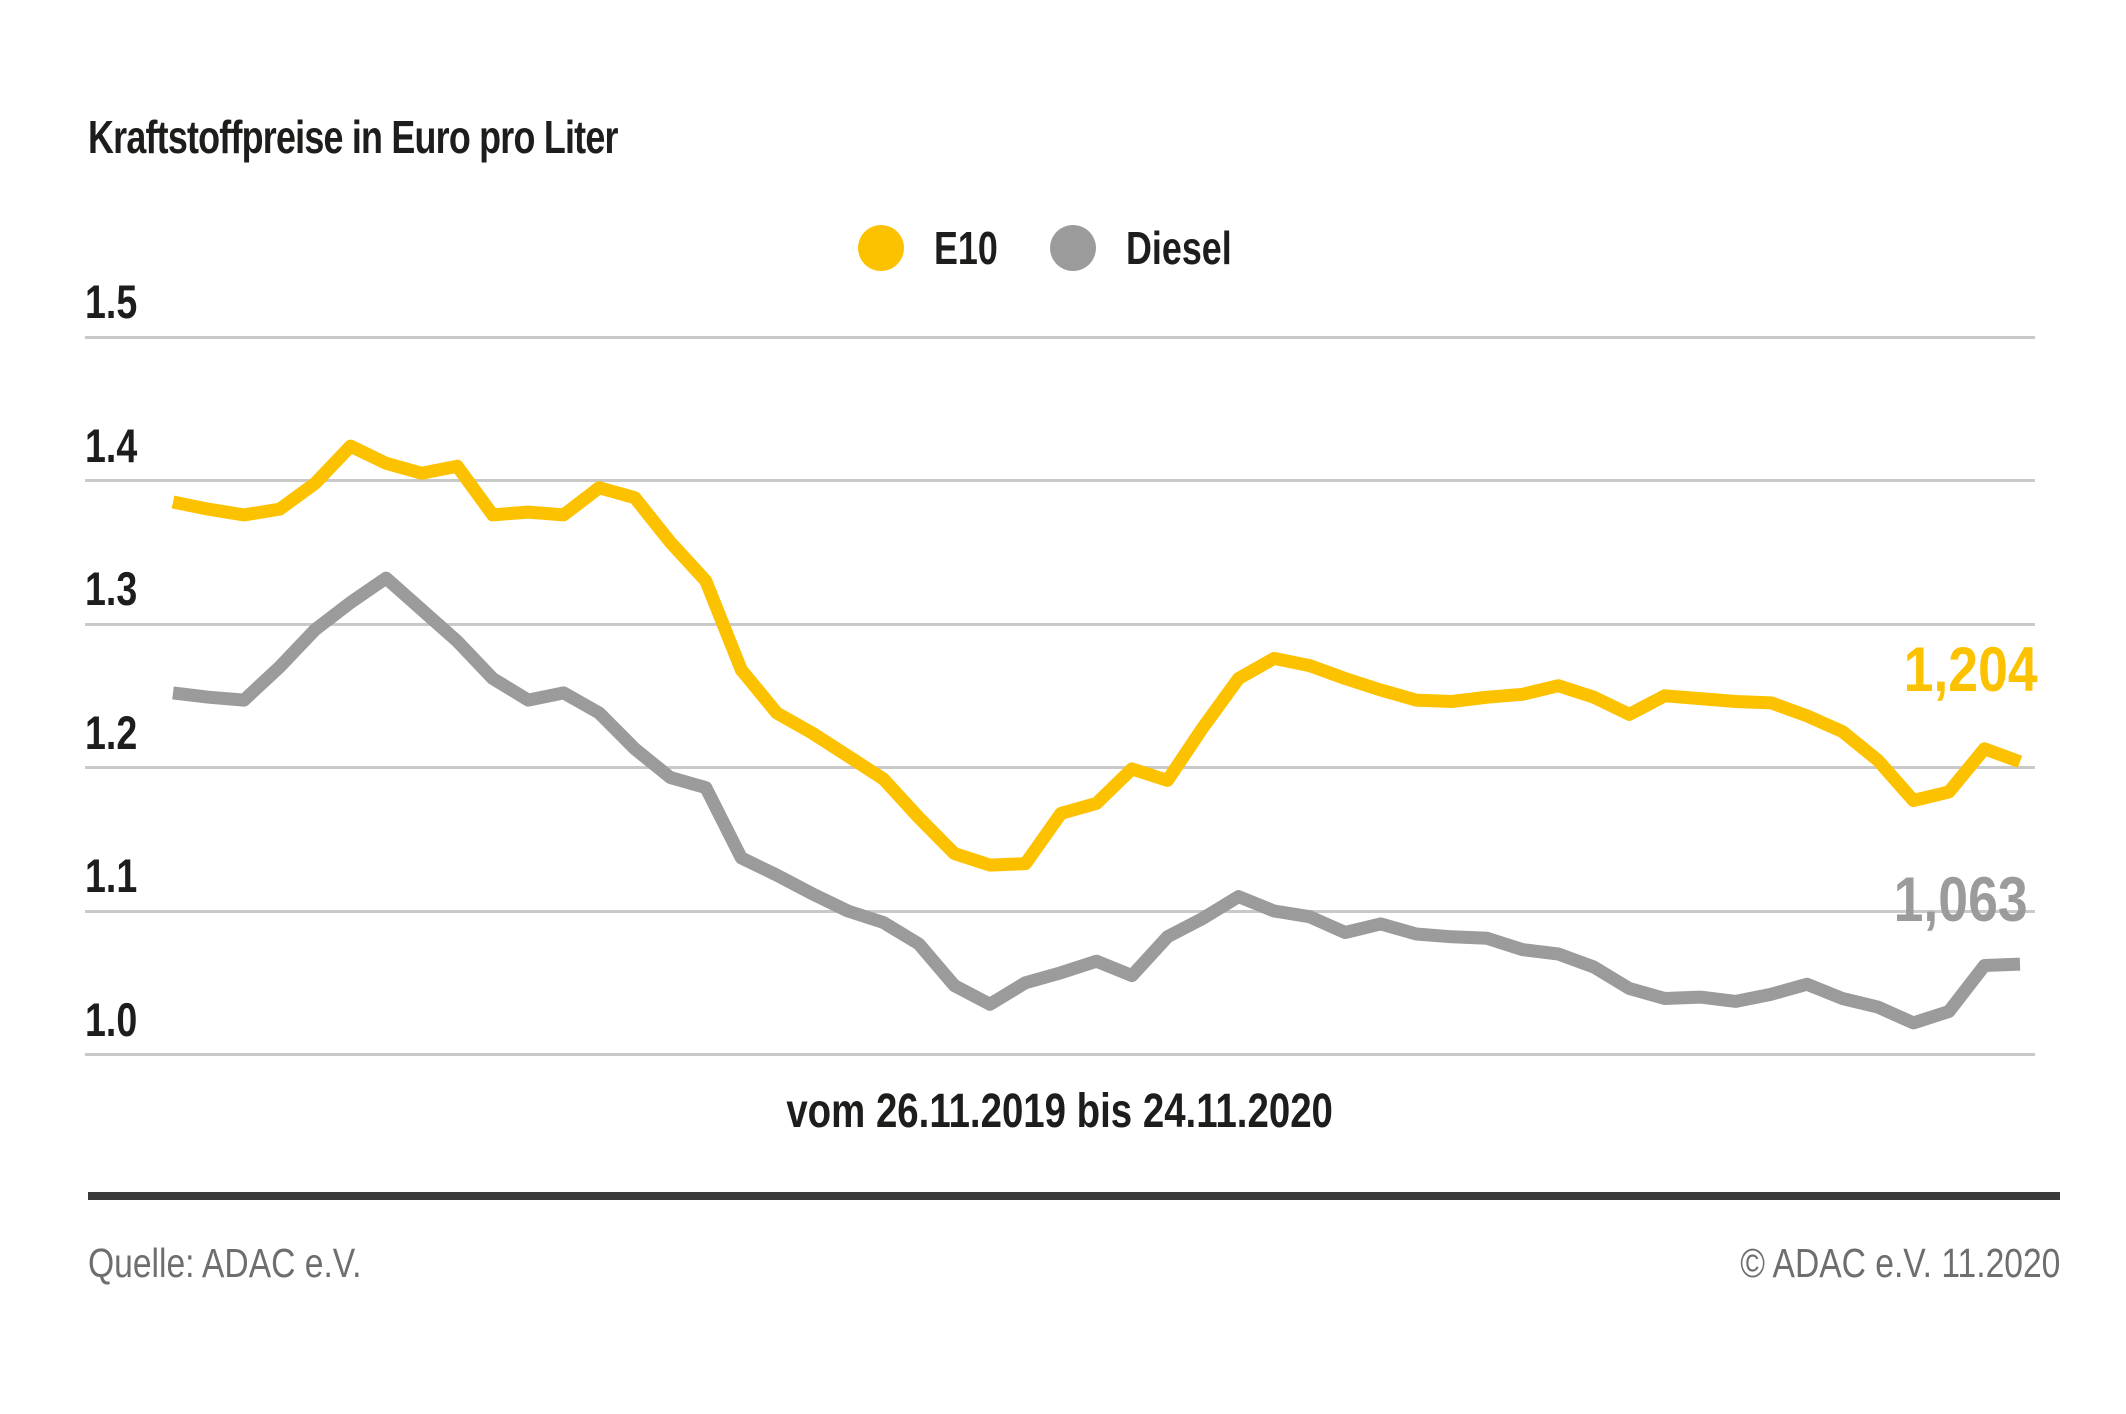 This screenshot has height=1414, width=2126. What do you see at coordinates (881, 248) in the screenshot?
I see `e10-legend-dot` at bounding box center [881, 248].